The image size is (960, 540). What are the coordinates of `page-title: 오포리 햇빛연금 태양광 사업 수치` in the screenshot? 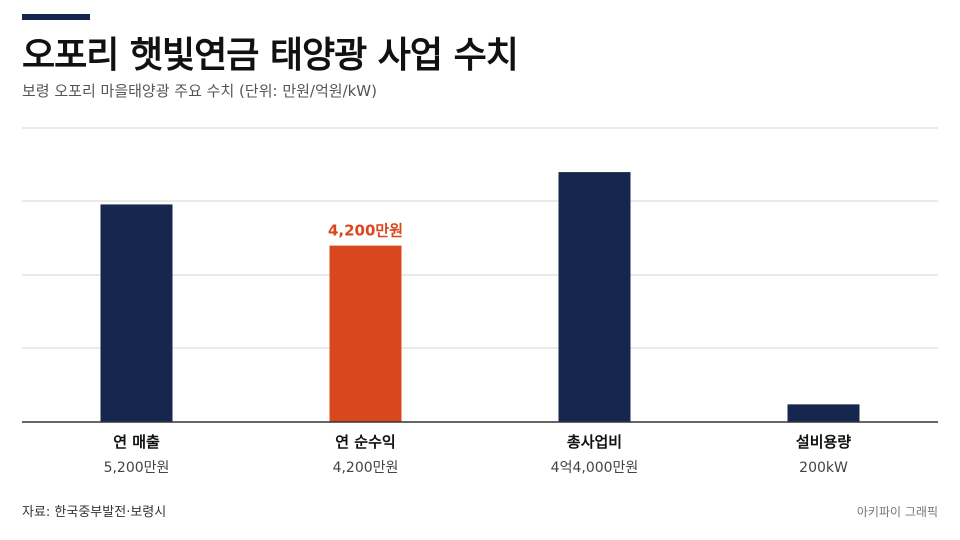 It's located at (270, 55).